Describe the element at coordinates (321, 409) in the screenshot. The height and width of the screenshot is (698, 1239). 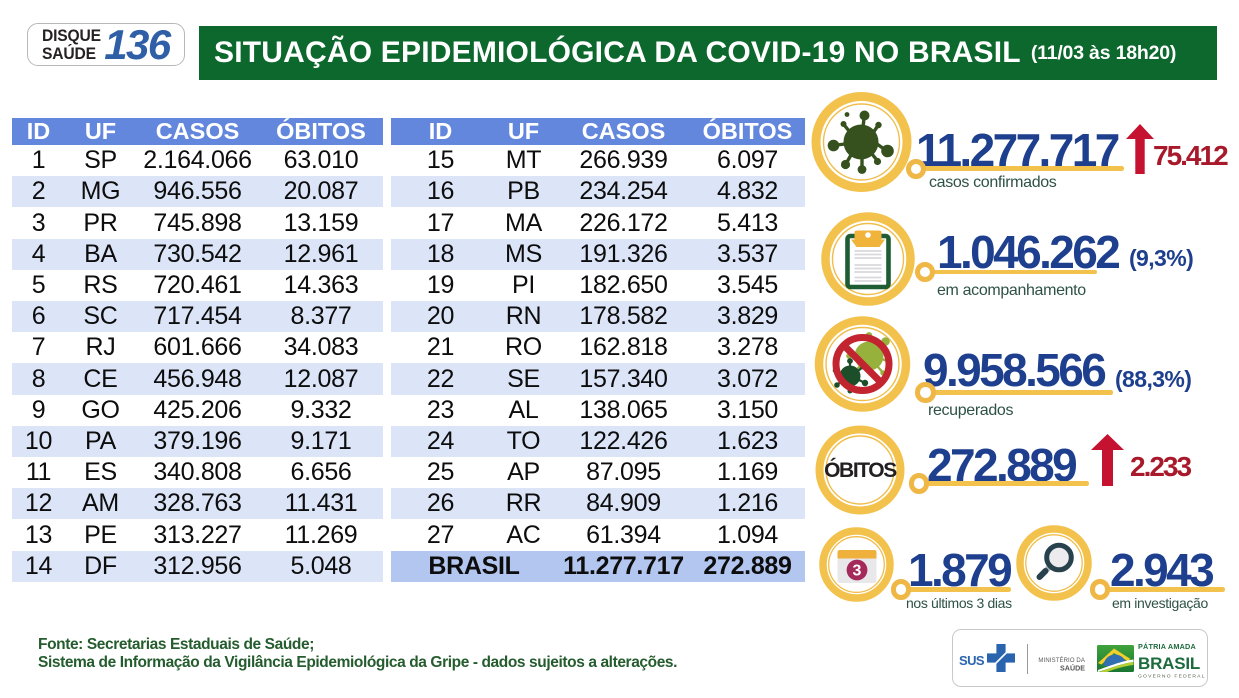
I see `cell-obitos: 9.332` at that location.